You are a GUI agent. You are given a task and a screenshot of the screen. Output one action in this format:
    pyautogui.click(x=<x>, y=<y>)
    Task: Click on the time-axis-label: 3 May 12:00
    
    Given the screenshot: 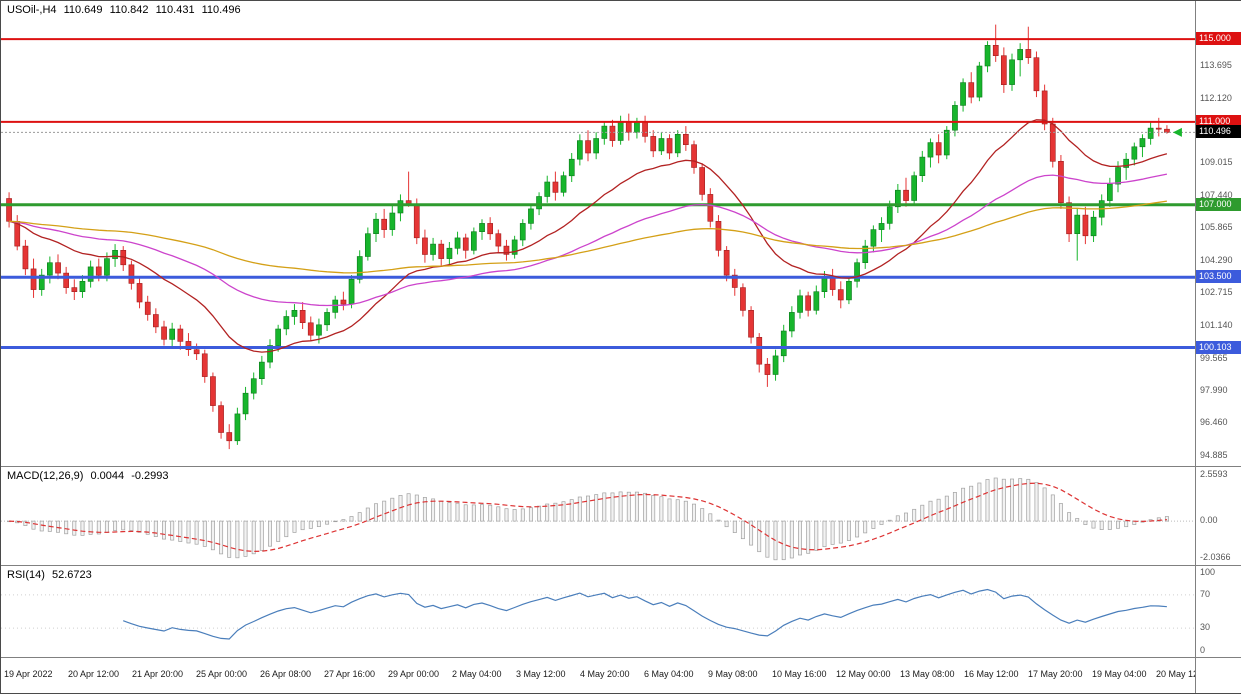 What is the action you would take?
    pyautogui.click(x=541, y=674)
    